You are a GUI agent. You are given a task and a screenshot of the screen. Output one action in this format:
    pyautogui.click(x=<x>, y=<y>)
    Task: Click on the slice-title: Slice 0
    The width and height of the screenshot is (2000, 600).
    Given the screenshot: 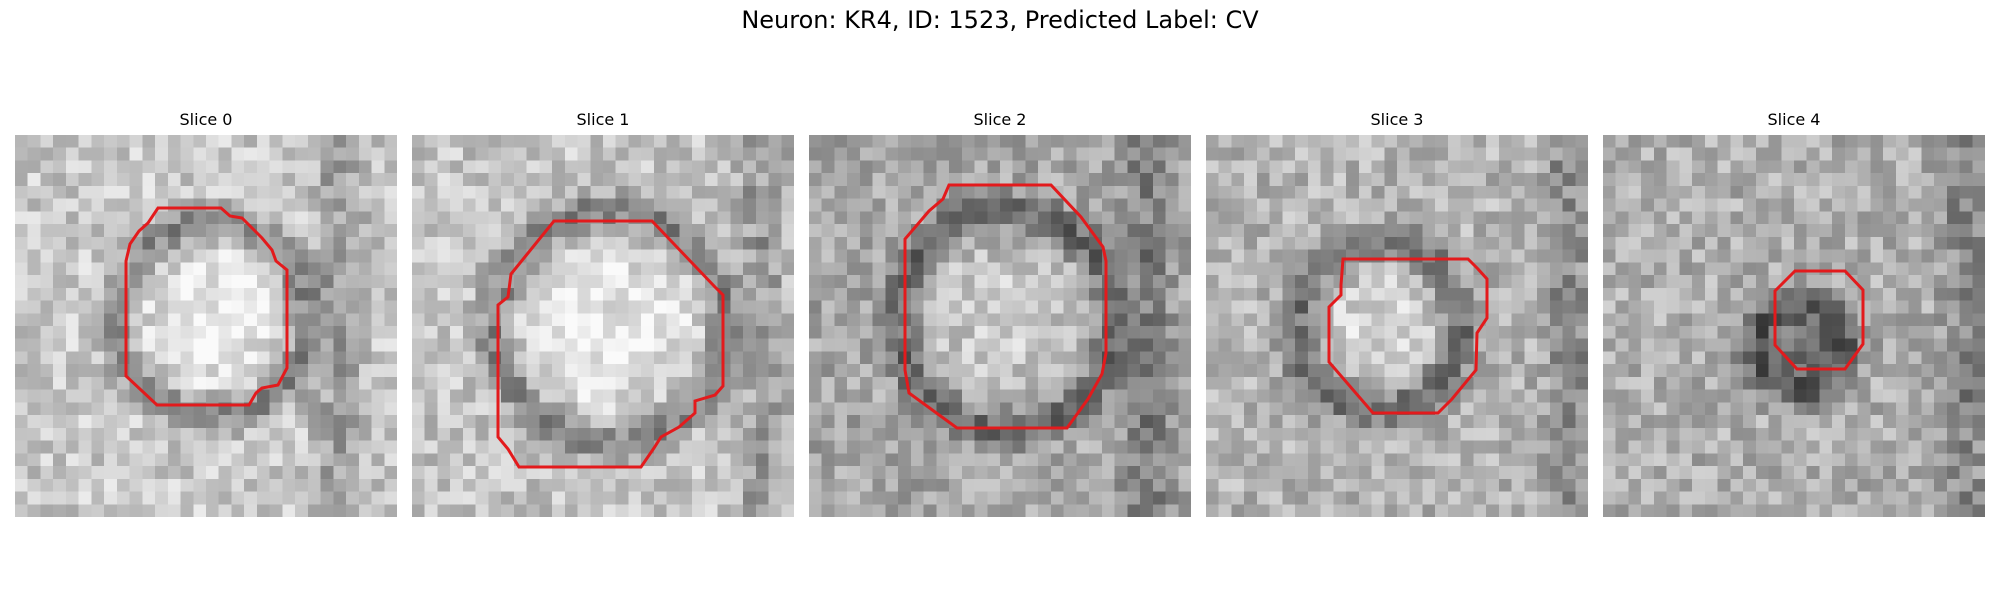 What is the action you would take?
    pyautogui.click(x=206, y=119)
    